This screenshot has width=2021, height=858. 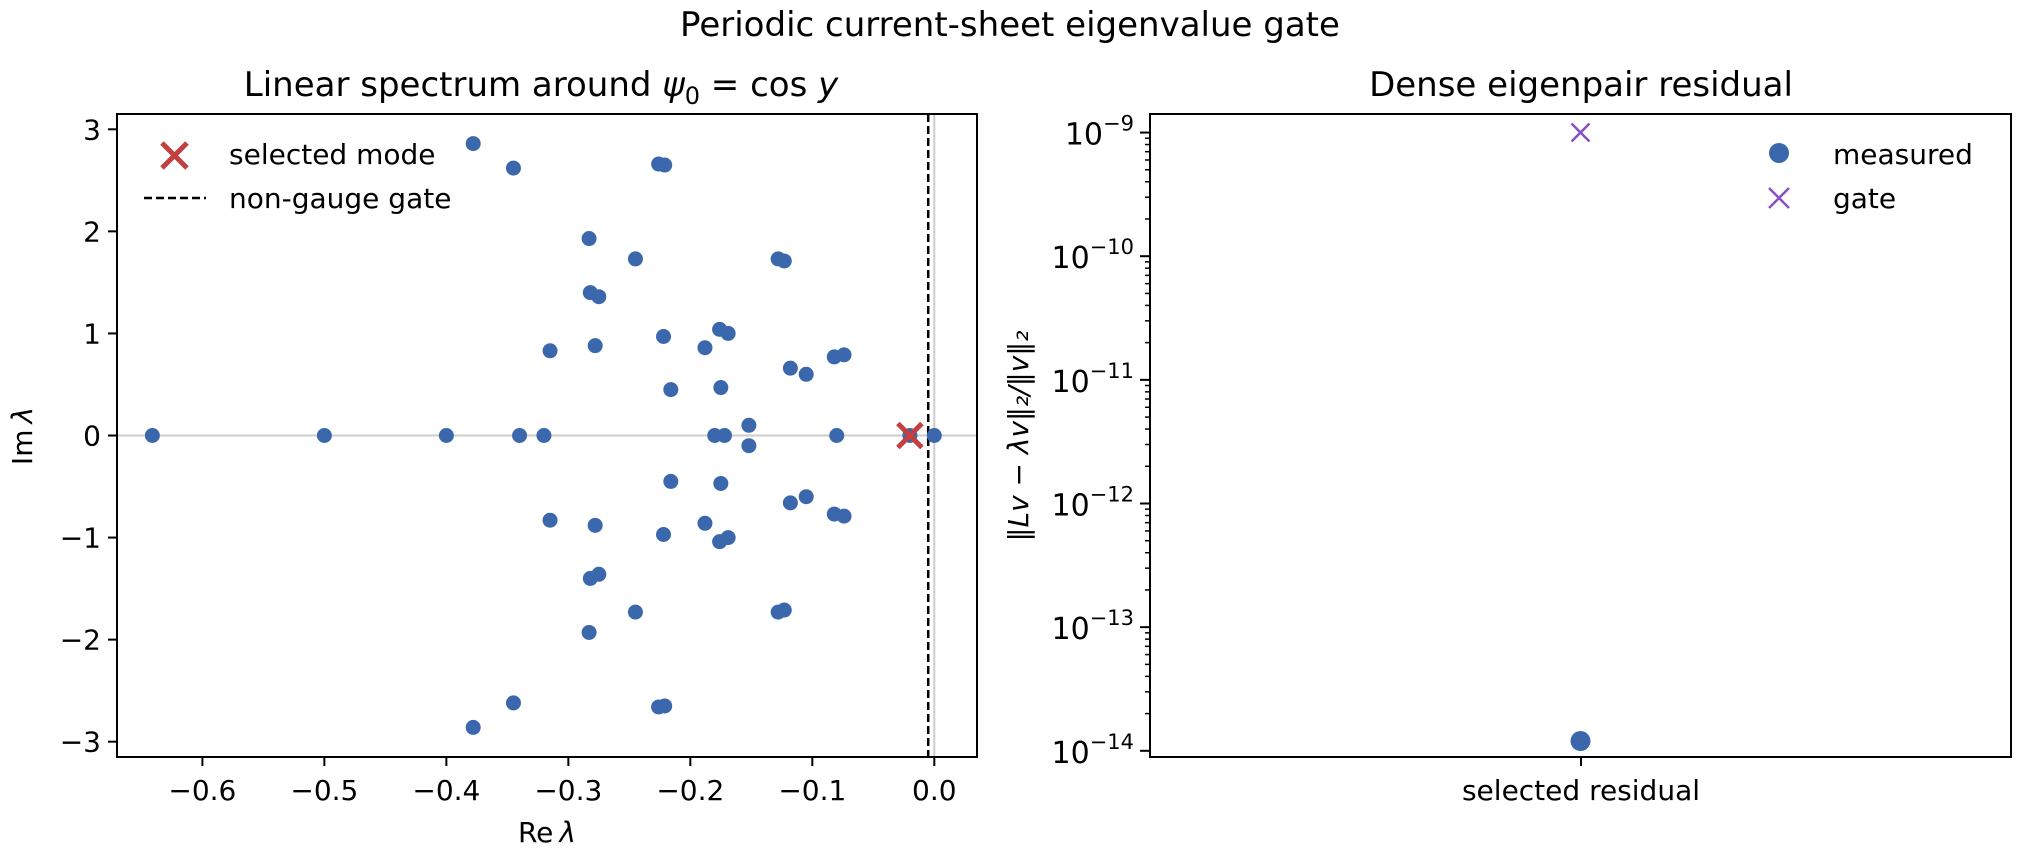 I want to click on gate-marker, so click(x=1580, y=132).